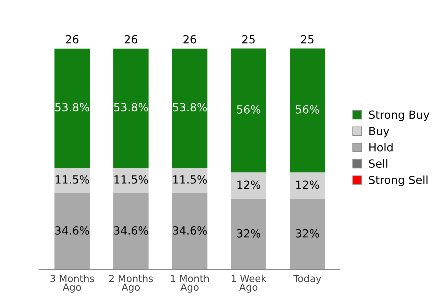 The height and width of the screenshot is (300, 440). Describe the element at coordinates (72, 283) in the screenshot. I see `x-tick-label: 3 Months Ago` at that location.